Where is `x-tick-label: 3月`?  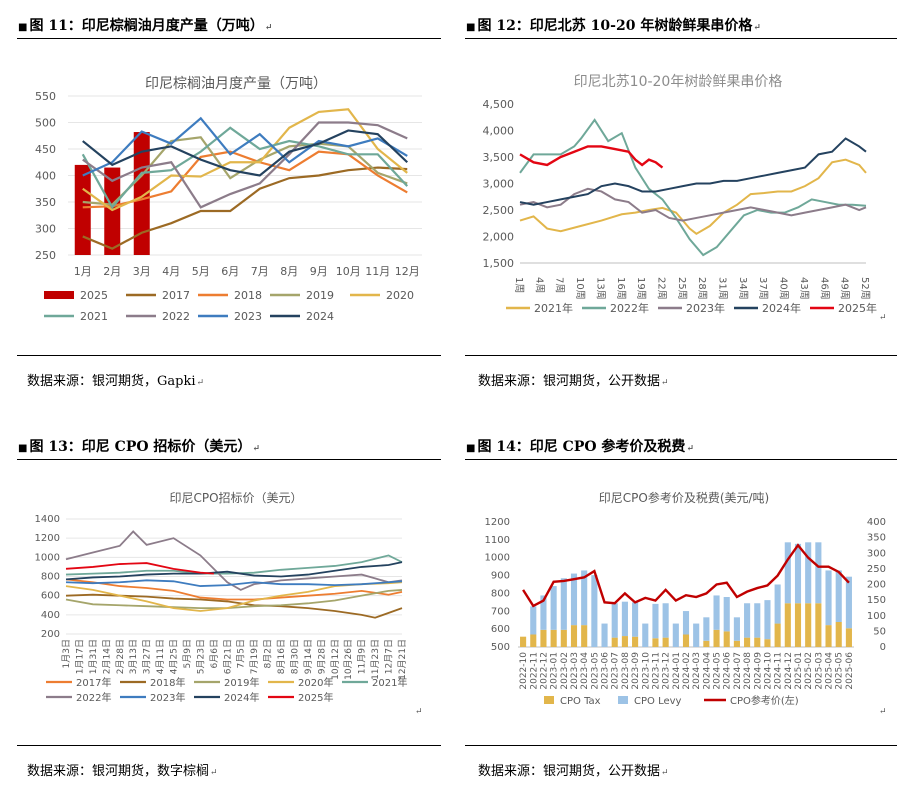
x-tick-label: 3月 is located at coordinates (142, 271).